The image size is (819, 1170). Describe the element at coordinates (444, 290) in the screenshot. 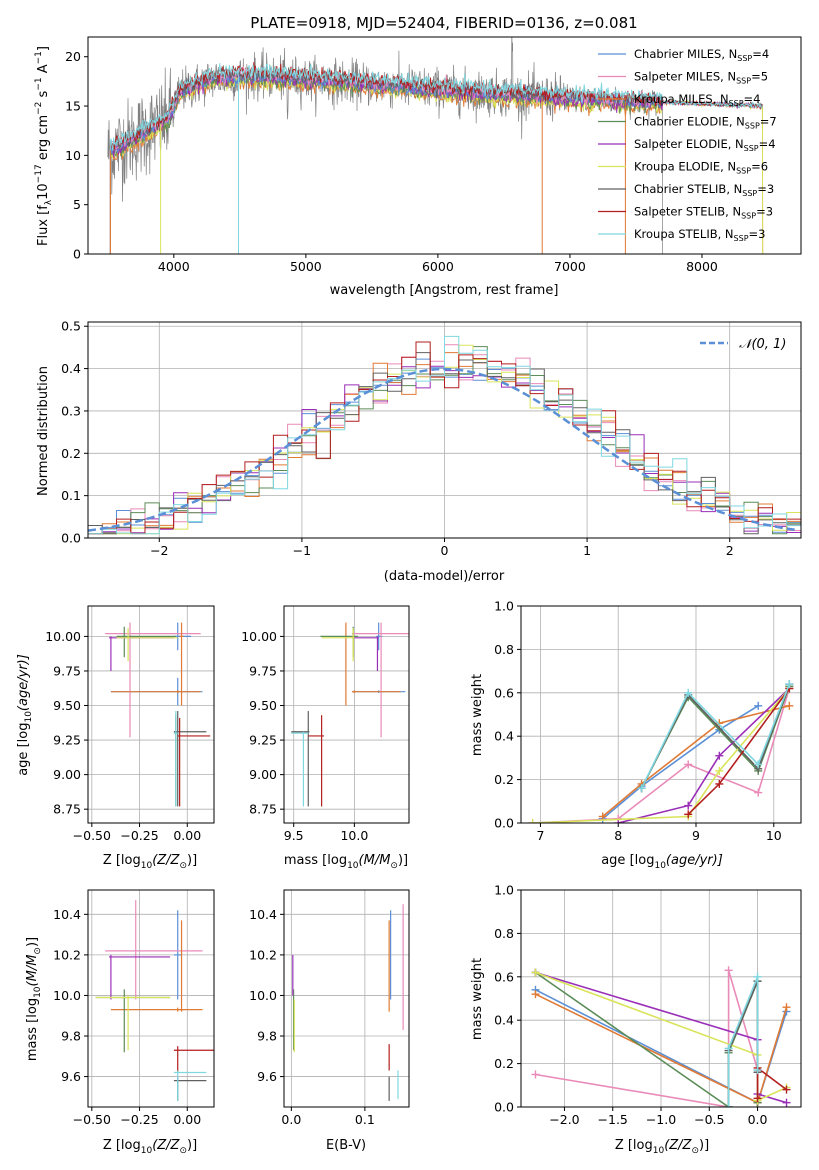

I see `spectrum-x-label: wavelength [Angstrom, rest frame]` at that location.